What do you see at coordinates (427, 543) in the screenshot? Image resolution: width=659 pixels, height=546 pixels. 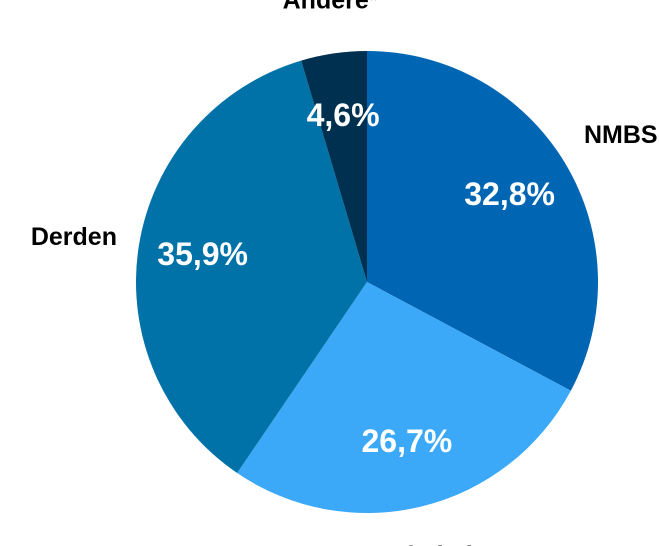 I see `category-label: Infrabel` at bounding box center [427, 543].